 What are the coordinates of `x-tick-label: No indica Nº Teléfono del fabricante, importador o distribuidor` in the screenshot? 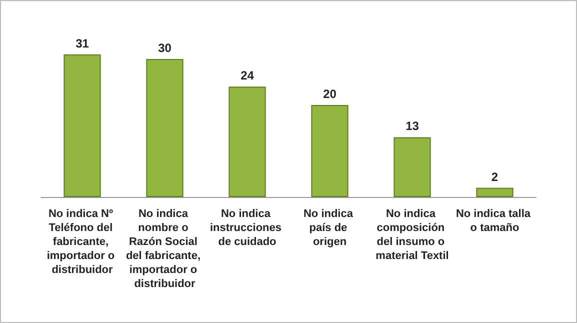 It's located at (82, 242).